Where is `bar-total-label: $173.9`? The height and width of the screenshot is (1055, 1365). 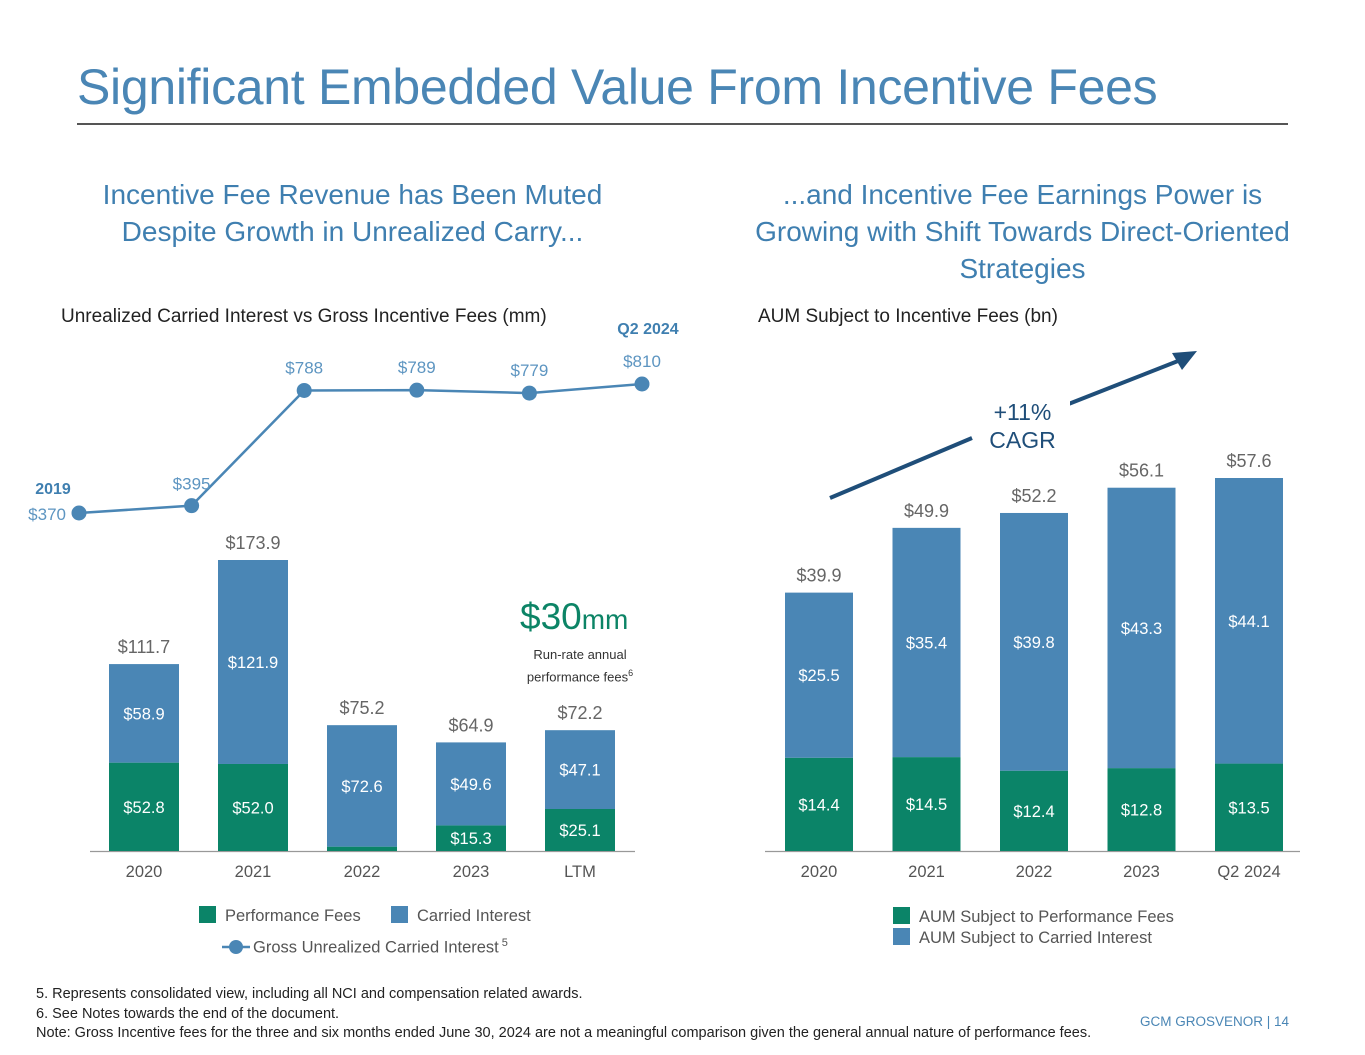
bar-total-label: $173.9 is located at coordinates (252, 543).